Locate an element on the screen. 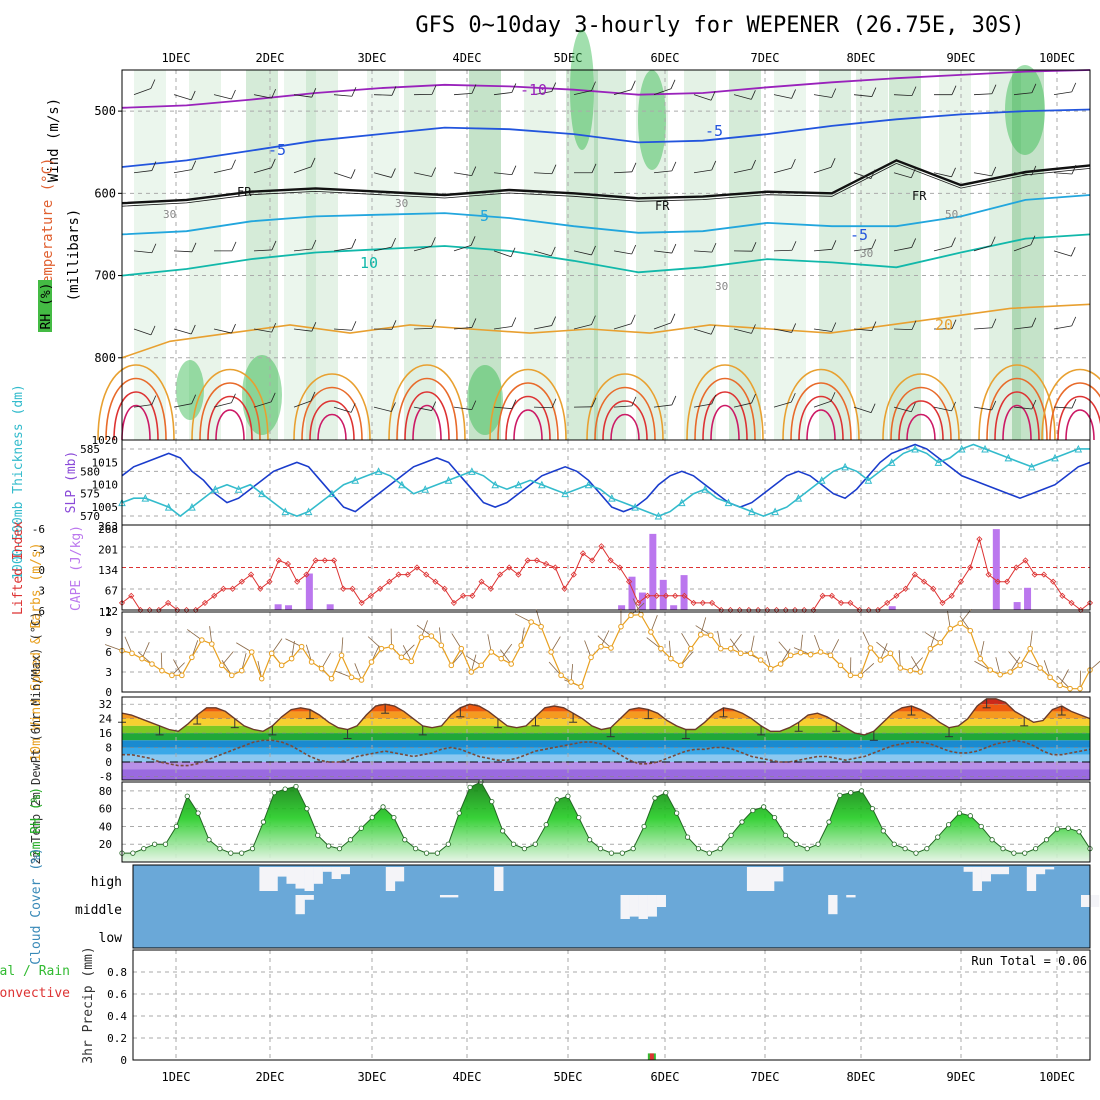 The image size is (1100, 1100). middle-cloud-cell is located at coordinates (444, 896).